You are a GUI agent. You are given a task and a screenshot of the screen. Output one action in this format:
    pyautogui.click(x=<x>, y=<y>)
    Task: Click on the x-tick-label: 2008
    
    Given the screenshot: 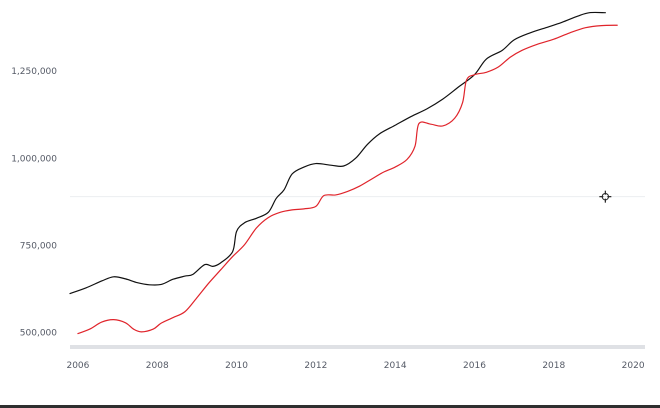 What is the action you would take?
    pyautogui.click(x=157, y=366)
    